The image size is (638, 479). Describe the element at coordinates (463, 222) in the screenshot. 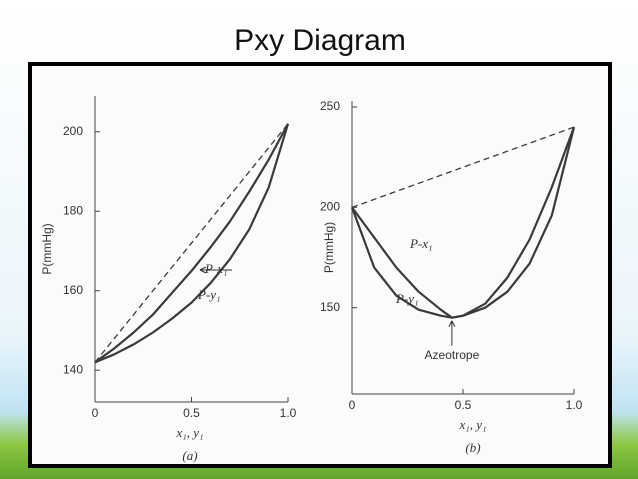

I see `series-line` at that location.